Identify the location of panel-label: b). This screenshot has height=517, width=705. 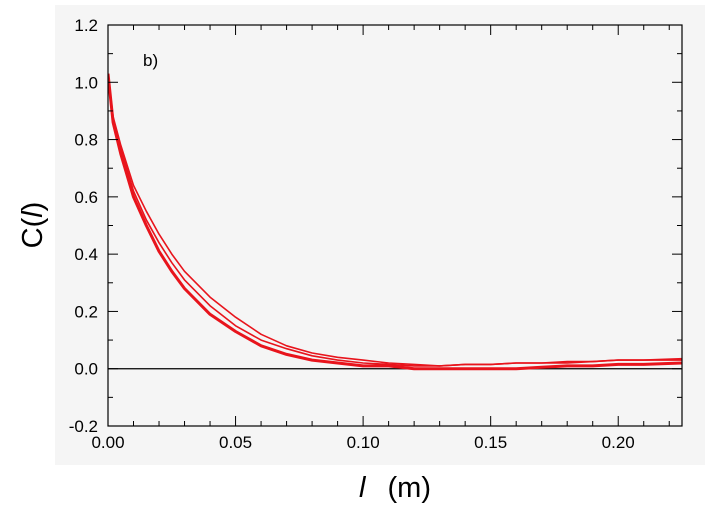
(150, 60).